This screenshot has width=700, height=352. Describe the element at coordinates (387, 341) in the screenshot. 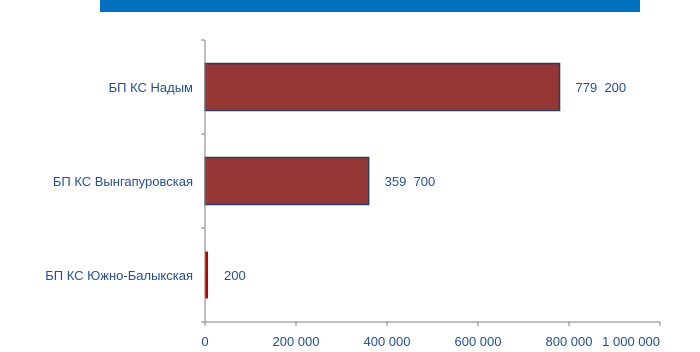

I see `x-tick-label: 400 000` at that location.